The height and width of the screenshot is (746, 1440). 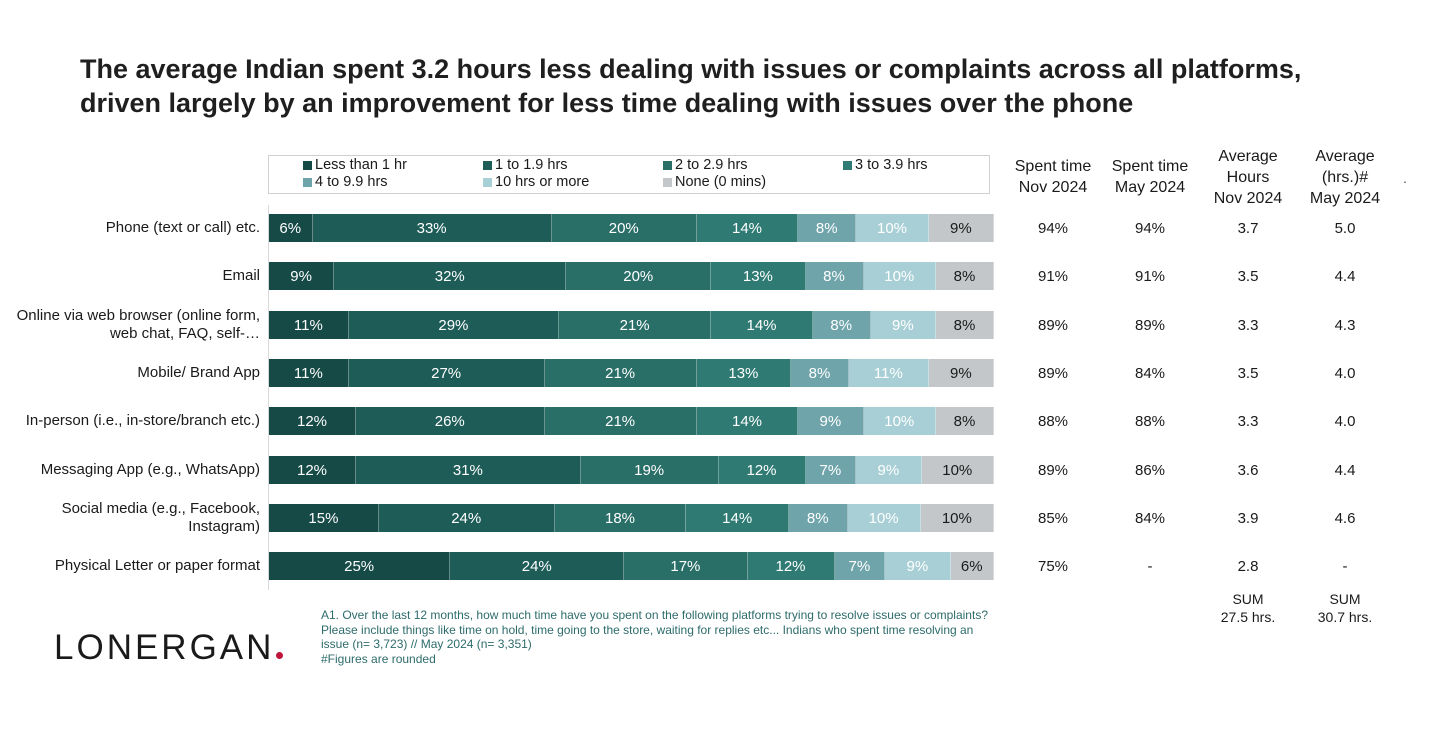 What do you see at coordinates (1150, 325) in the screenshot?
I see `table-cell-spent-may: 89%` at bounding box center [1150, 325].